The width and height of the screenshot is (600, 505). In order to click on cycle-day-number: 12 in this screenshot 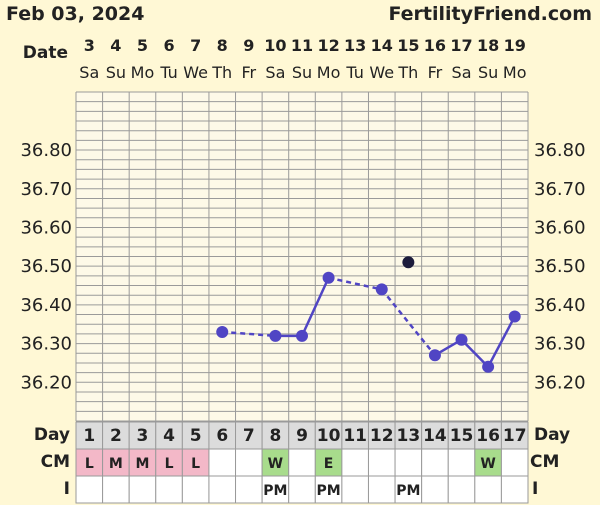, I will do `click(382, 436)`.